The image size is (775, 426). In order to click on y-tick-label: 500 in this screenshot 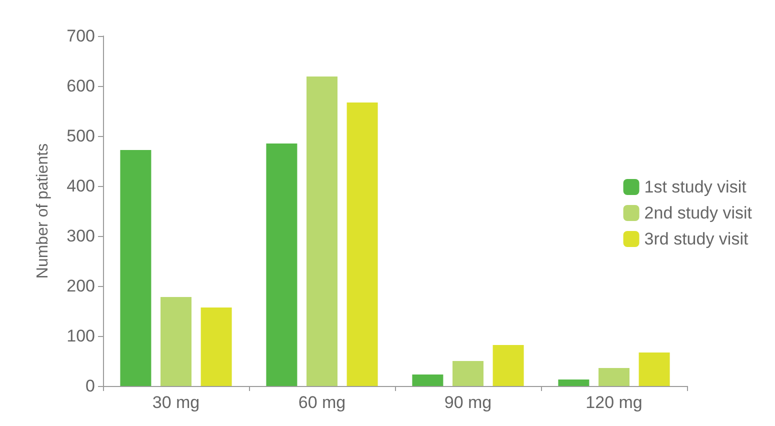, I will do `click(80, 136)`.